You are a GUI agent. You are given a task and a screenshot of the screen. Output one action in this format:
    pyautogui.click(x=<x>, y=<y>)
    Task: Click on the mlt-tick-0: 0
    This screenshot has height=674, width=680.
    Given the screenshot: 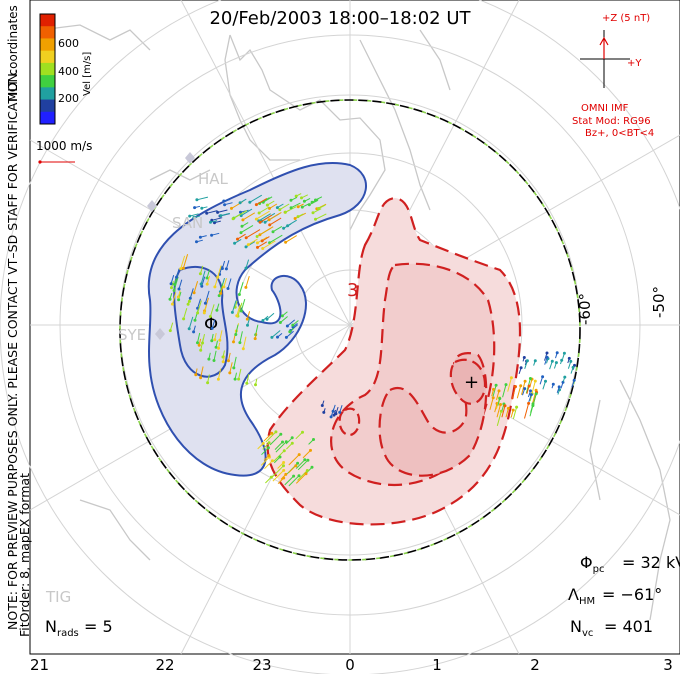 What is the action you would take?
    pyautogui.click(x=350, y=665)
    